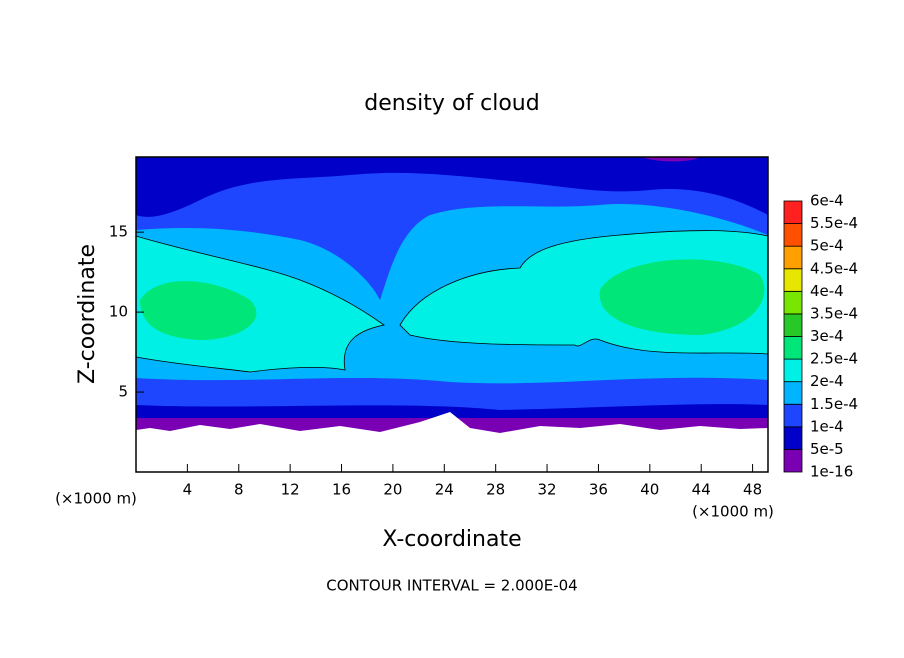 This screenshot has height=658, width=904. I want to click on colorbar-label: 2e-4, so click(827, 381).